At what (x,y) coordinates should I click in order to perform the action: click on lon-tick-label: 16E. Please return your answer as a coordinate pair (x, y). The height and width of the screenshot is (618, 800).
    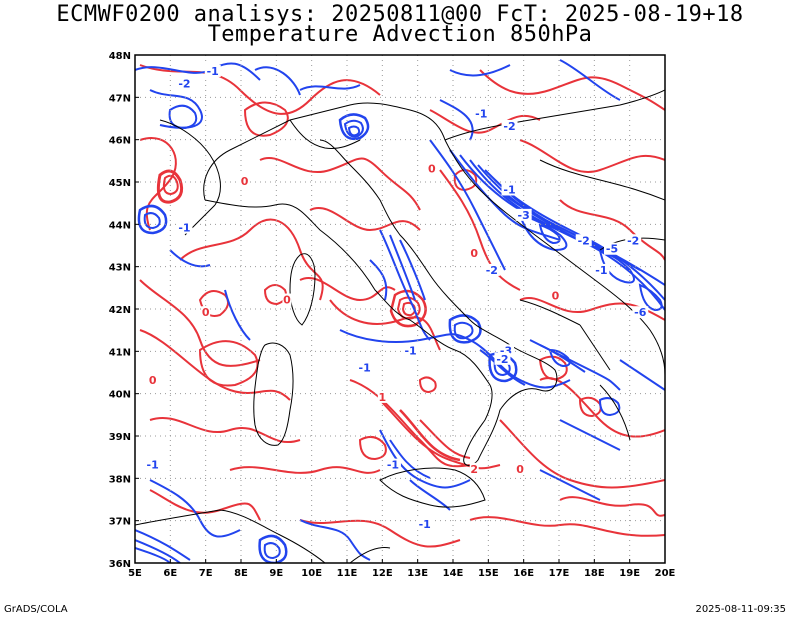
    Looking at the image, I should click on (523, 573).